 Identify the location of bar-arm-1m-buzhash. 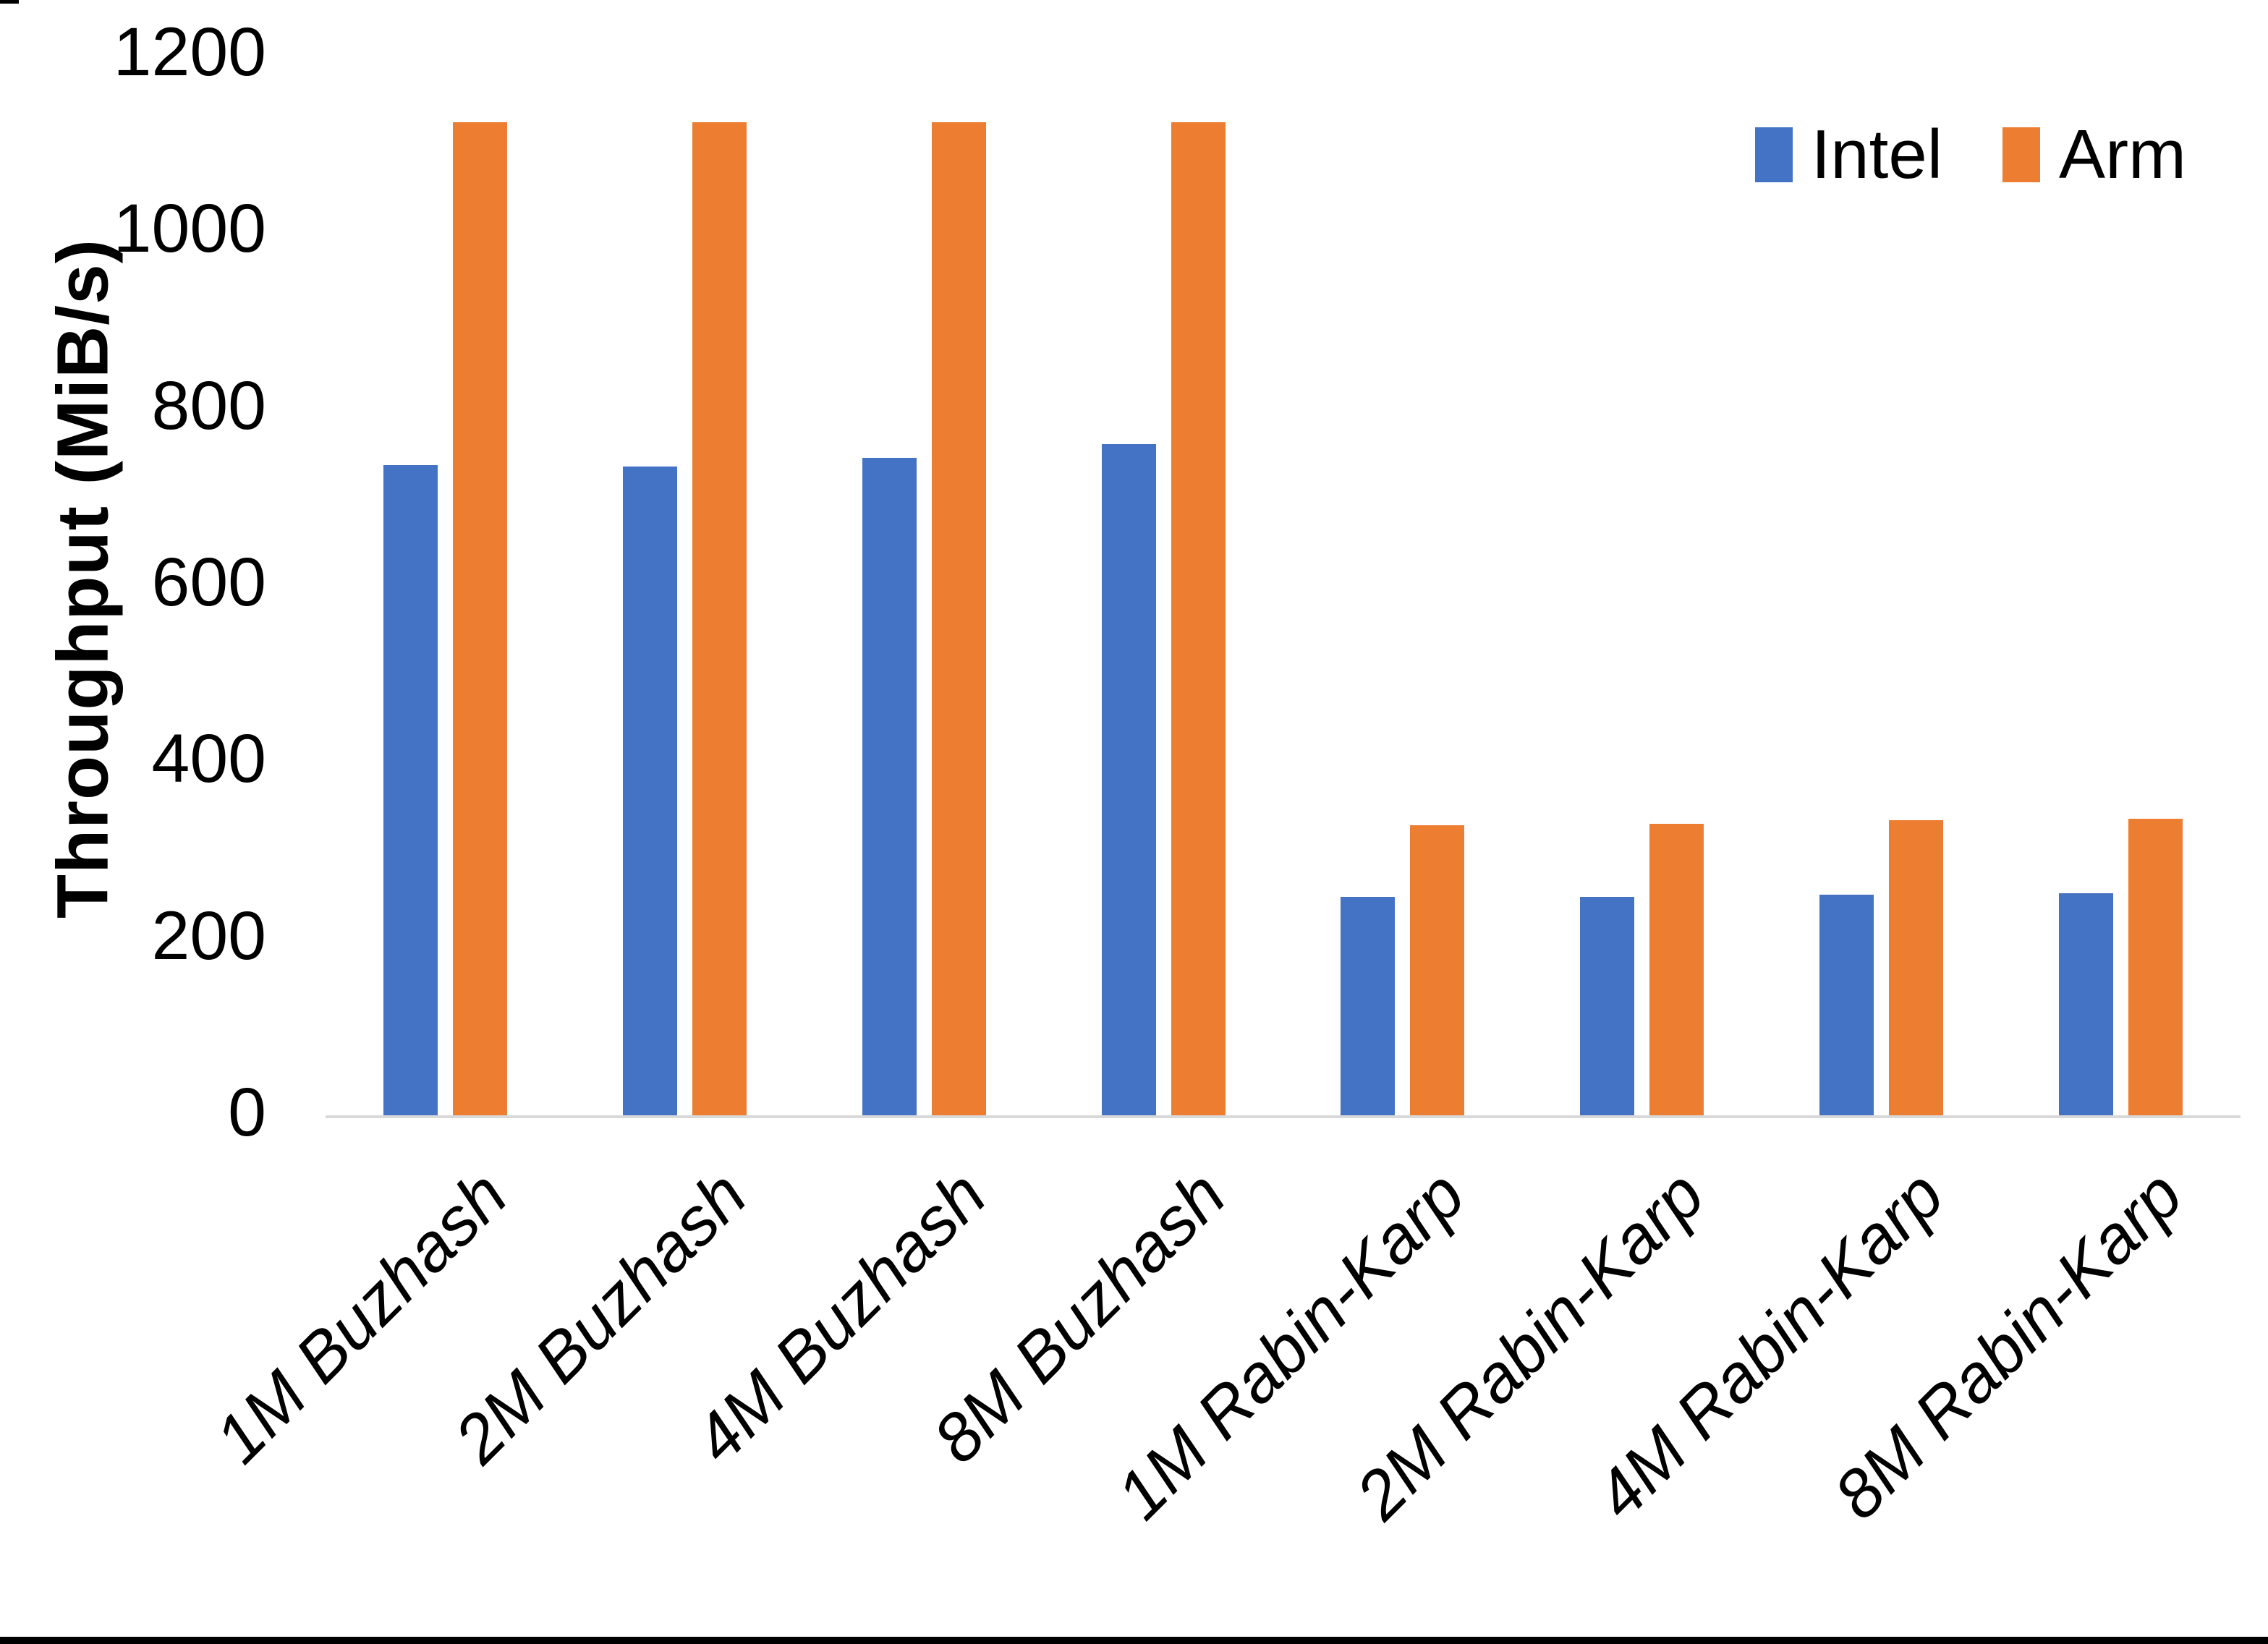
(479, 618).